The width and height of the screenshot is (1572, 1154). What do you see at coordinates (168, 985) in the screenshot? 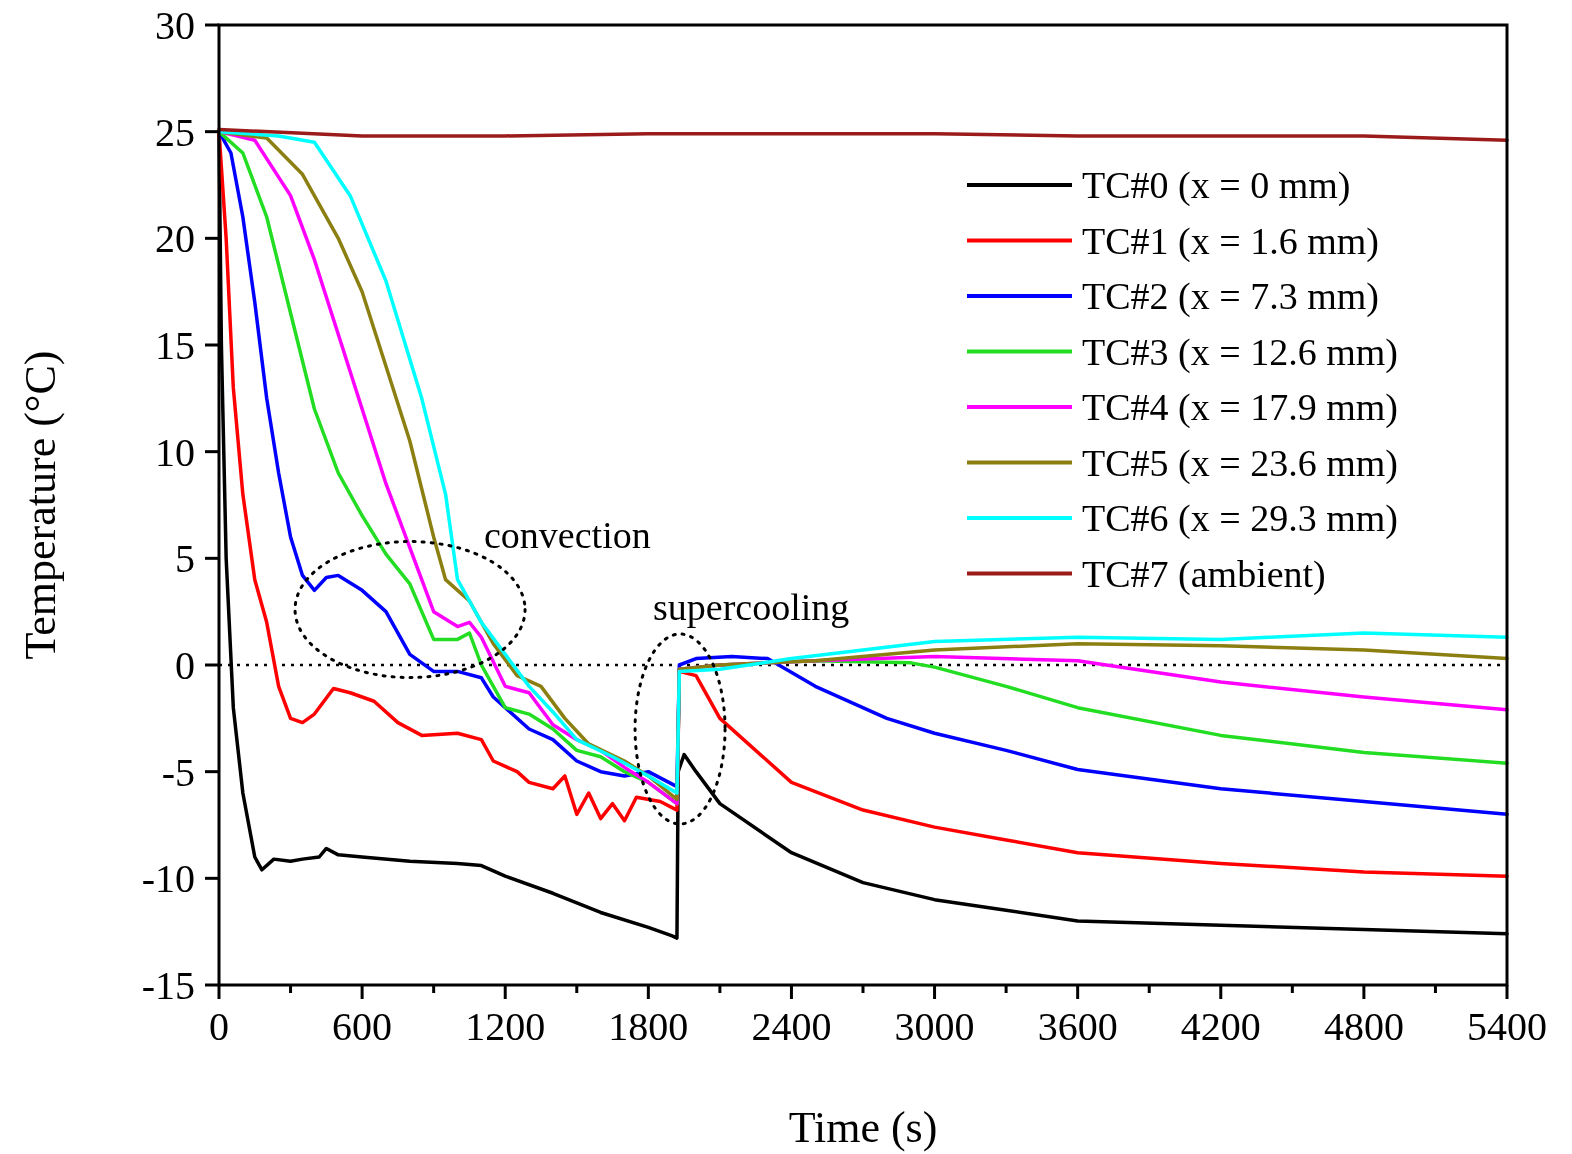
I see `y-tick-label: -15` at bounding box center [168, 985].